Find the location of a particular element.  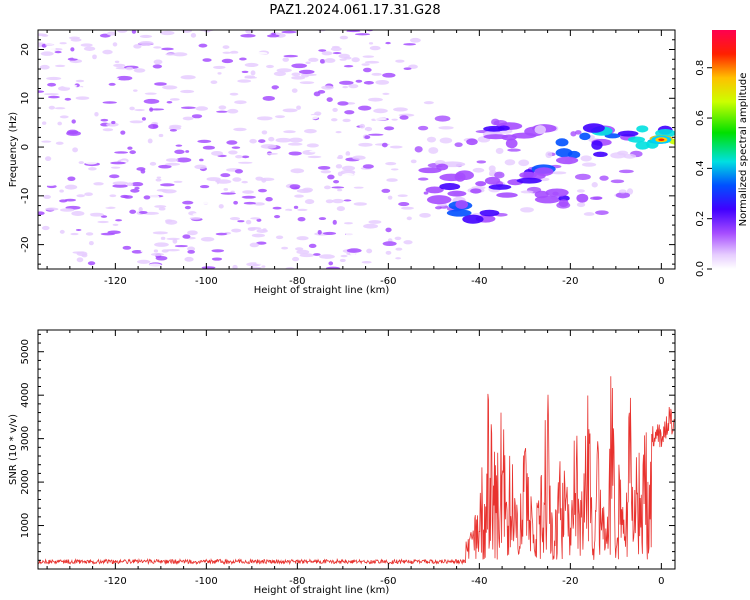

snr-y-tick-label: 4000 is located at coordinates (25, 394).